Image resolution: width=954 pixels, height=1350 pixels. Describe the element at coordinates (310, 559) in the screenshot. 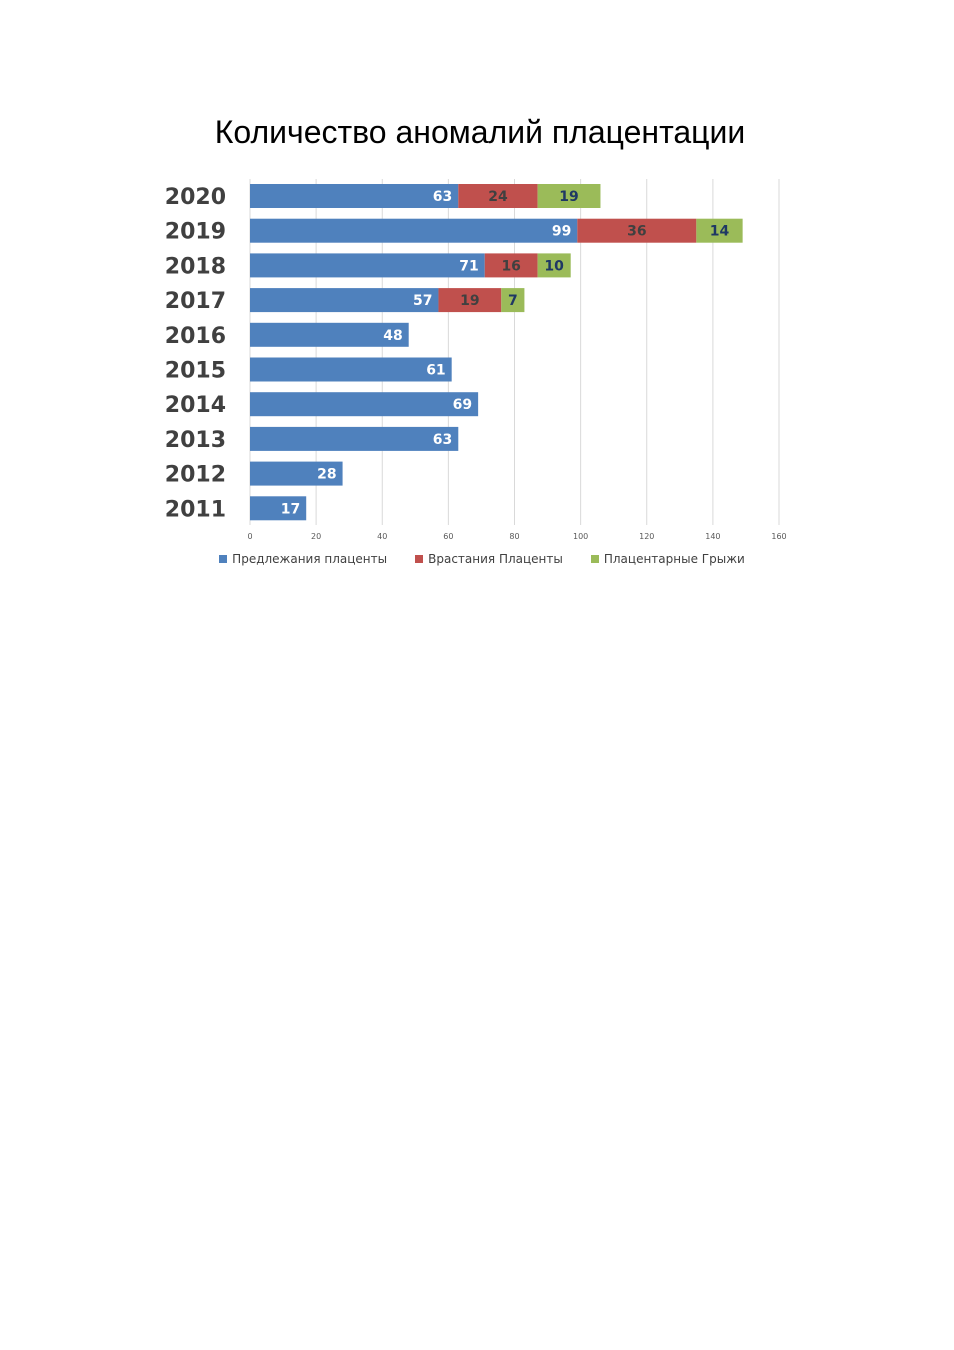

I see `legend-label: Предлежания плаценты` at that location.